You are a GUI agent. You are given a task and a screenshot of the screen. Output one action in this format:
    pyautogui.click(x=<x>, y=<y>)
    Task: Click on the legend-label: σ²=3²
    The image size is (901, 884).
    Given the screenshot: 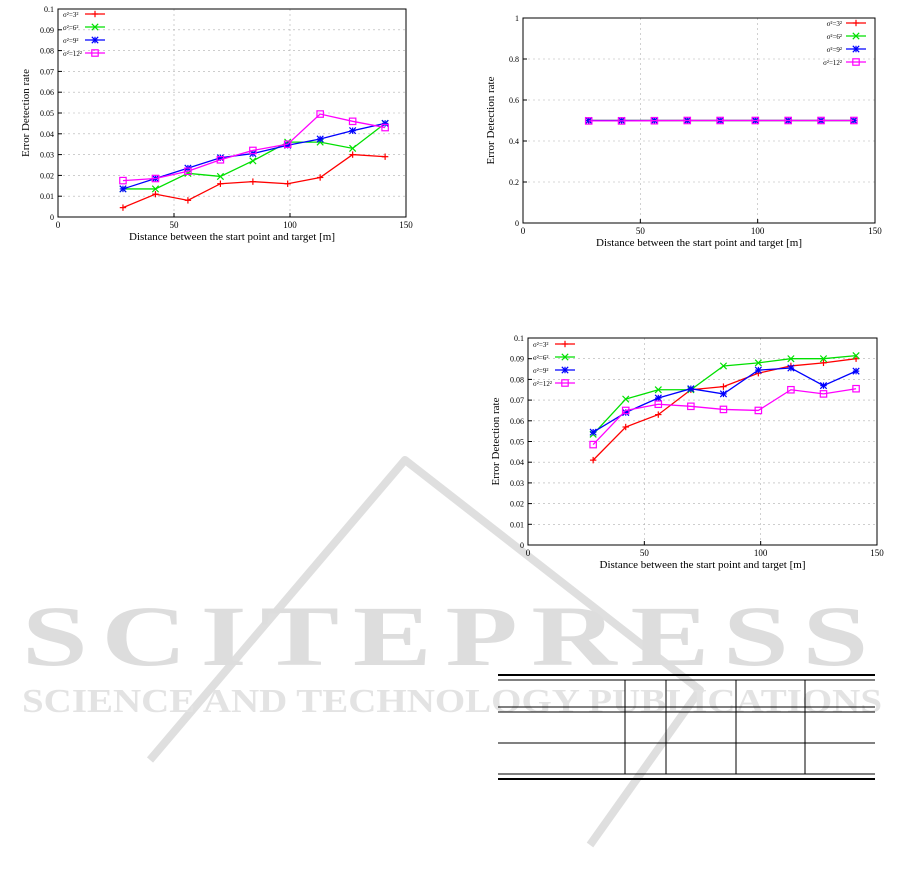 What is the action you would take?
    pyautogui.click(x=70, y=15)
    